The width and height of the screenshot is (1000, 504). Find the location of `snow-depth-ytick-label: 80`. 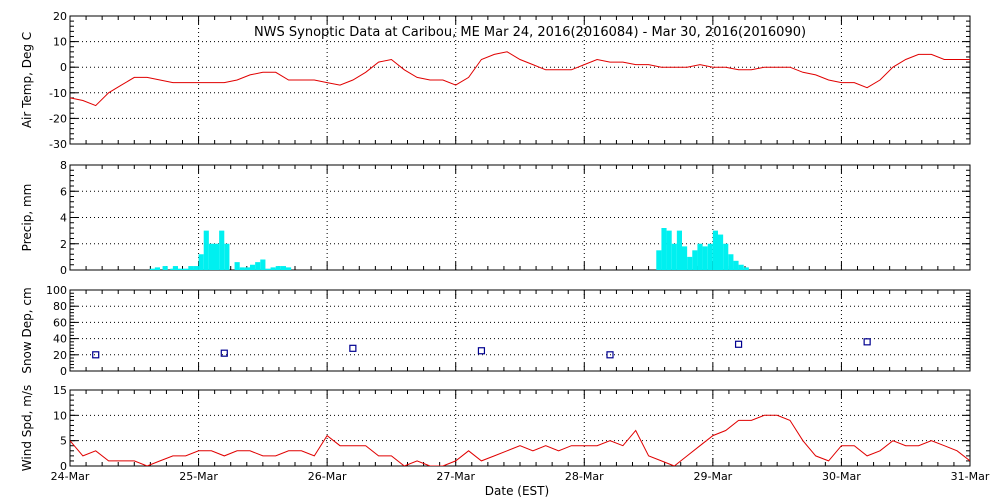

snow-depth-ytick-label: 80 is located at coordinates (60, 306).